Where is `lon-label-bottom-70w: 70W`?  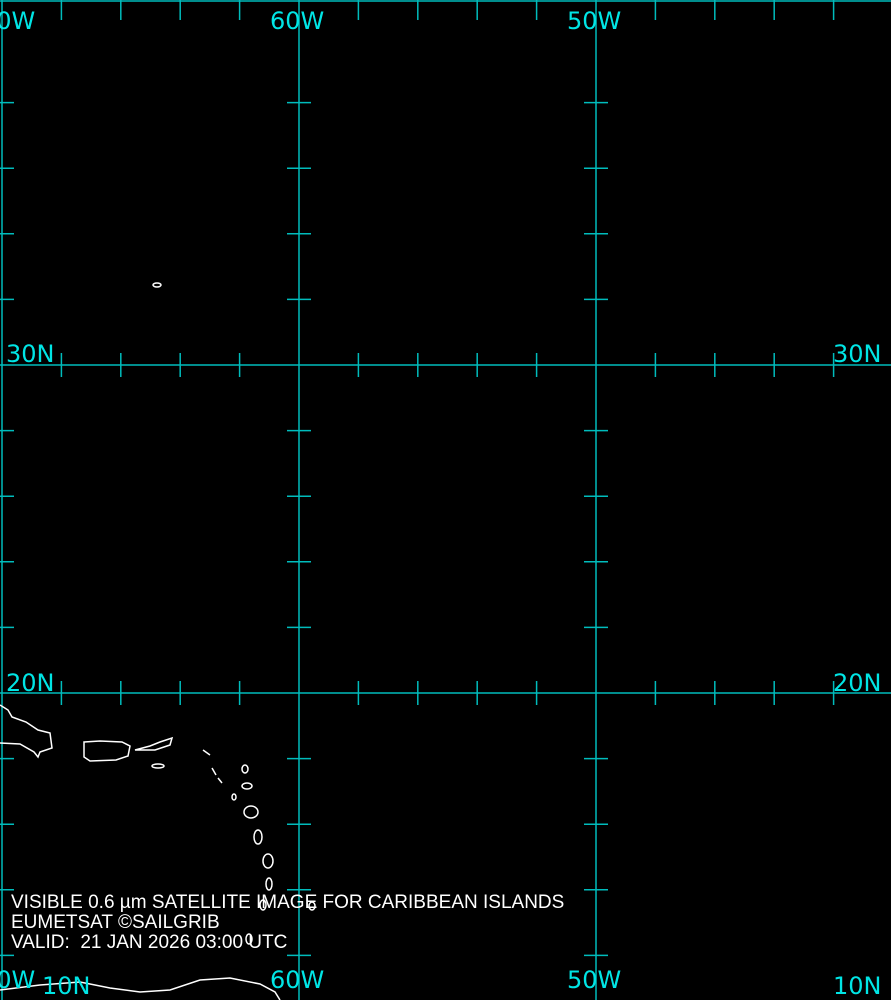 lon-label-bottom-70w: 70W is located at coordinates (18, 980).